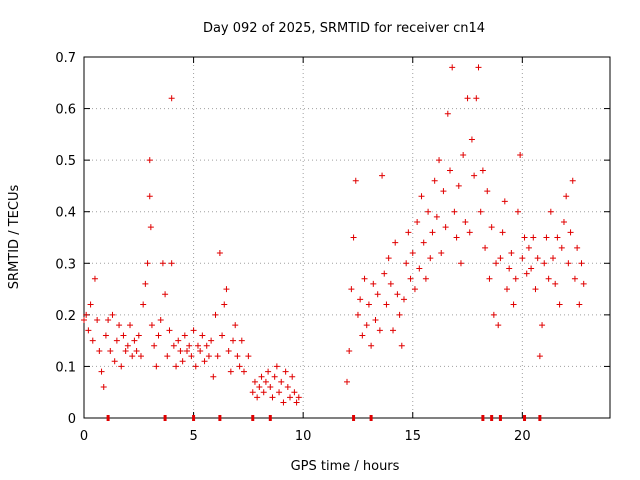 This screenshot has width=640, height=480. I want to click on x-tick-label: 15, so click(412, 436).